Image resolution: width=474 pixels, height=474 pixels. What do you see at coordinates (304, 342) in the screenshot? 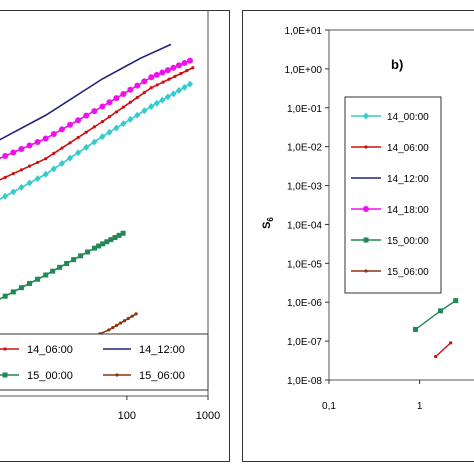
I see `y-tick-label-b: 1,0E-07` at bounding box center [304, 342].